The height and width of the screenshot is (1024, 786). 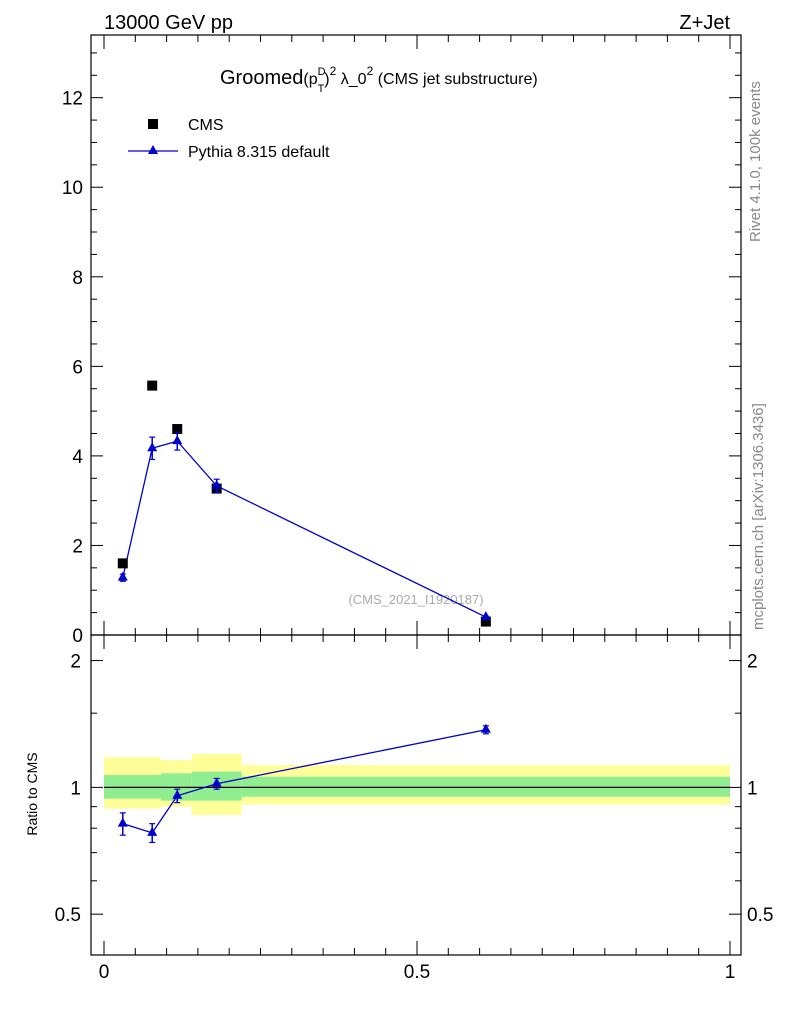 I want to click on ratio-ytick-label: 0.5, so click(x=68, y=915).